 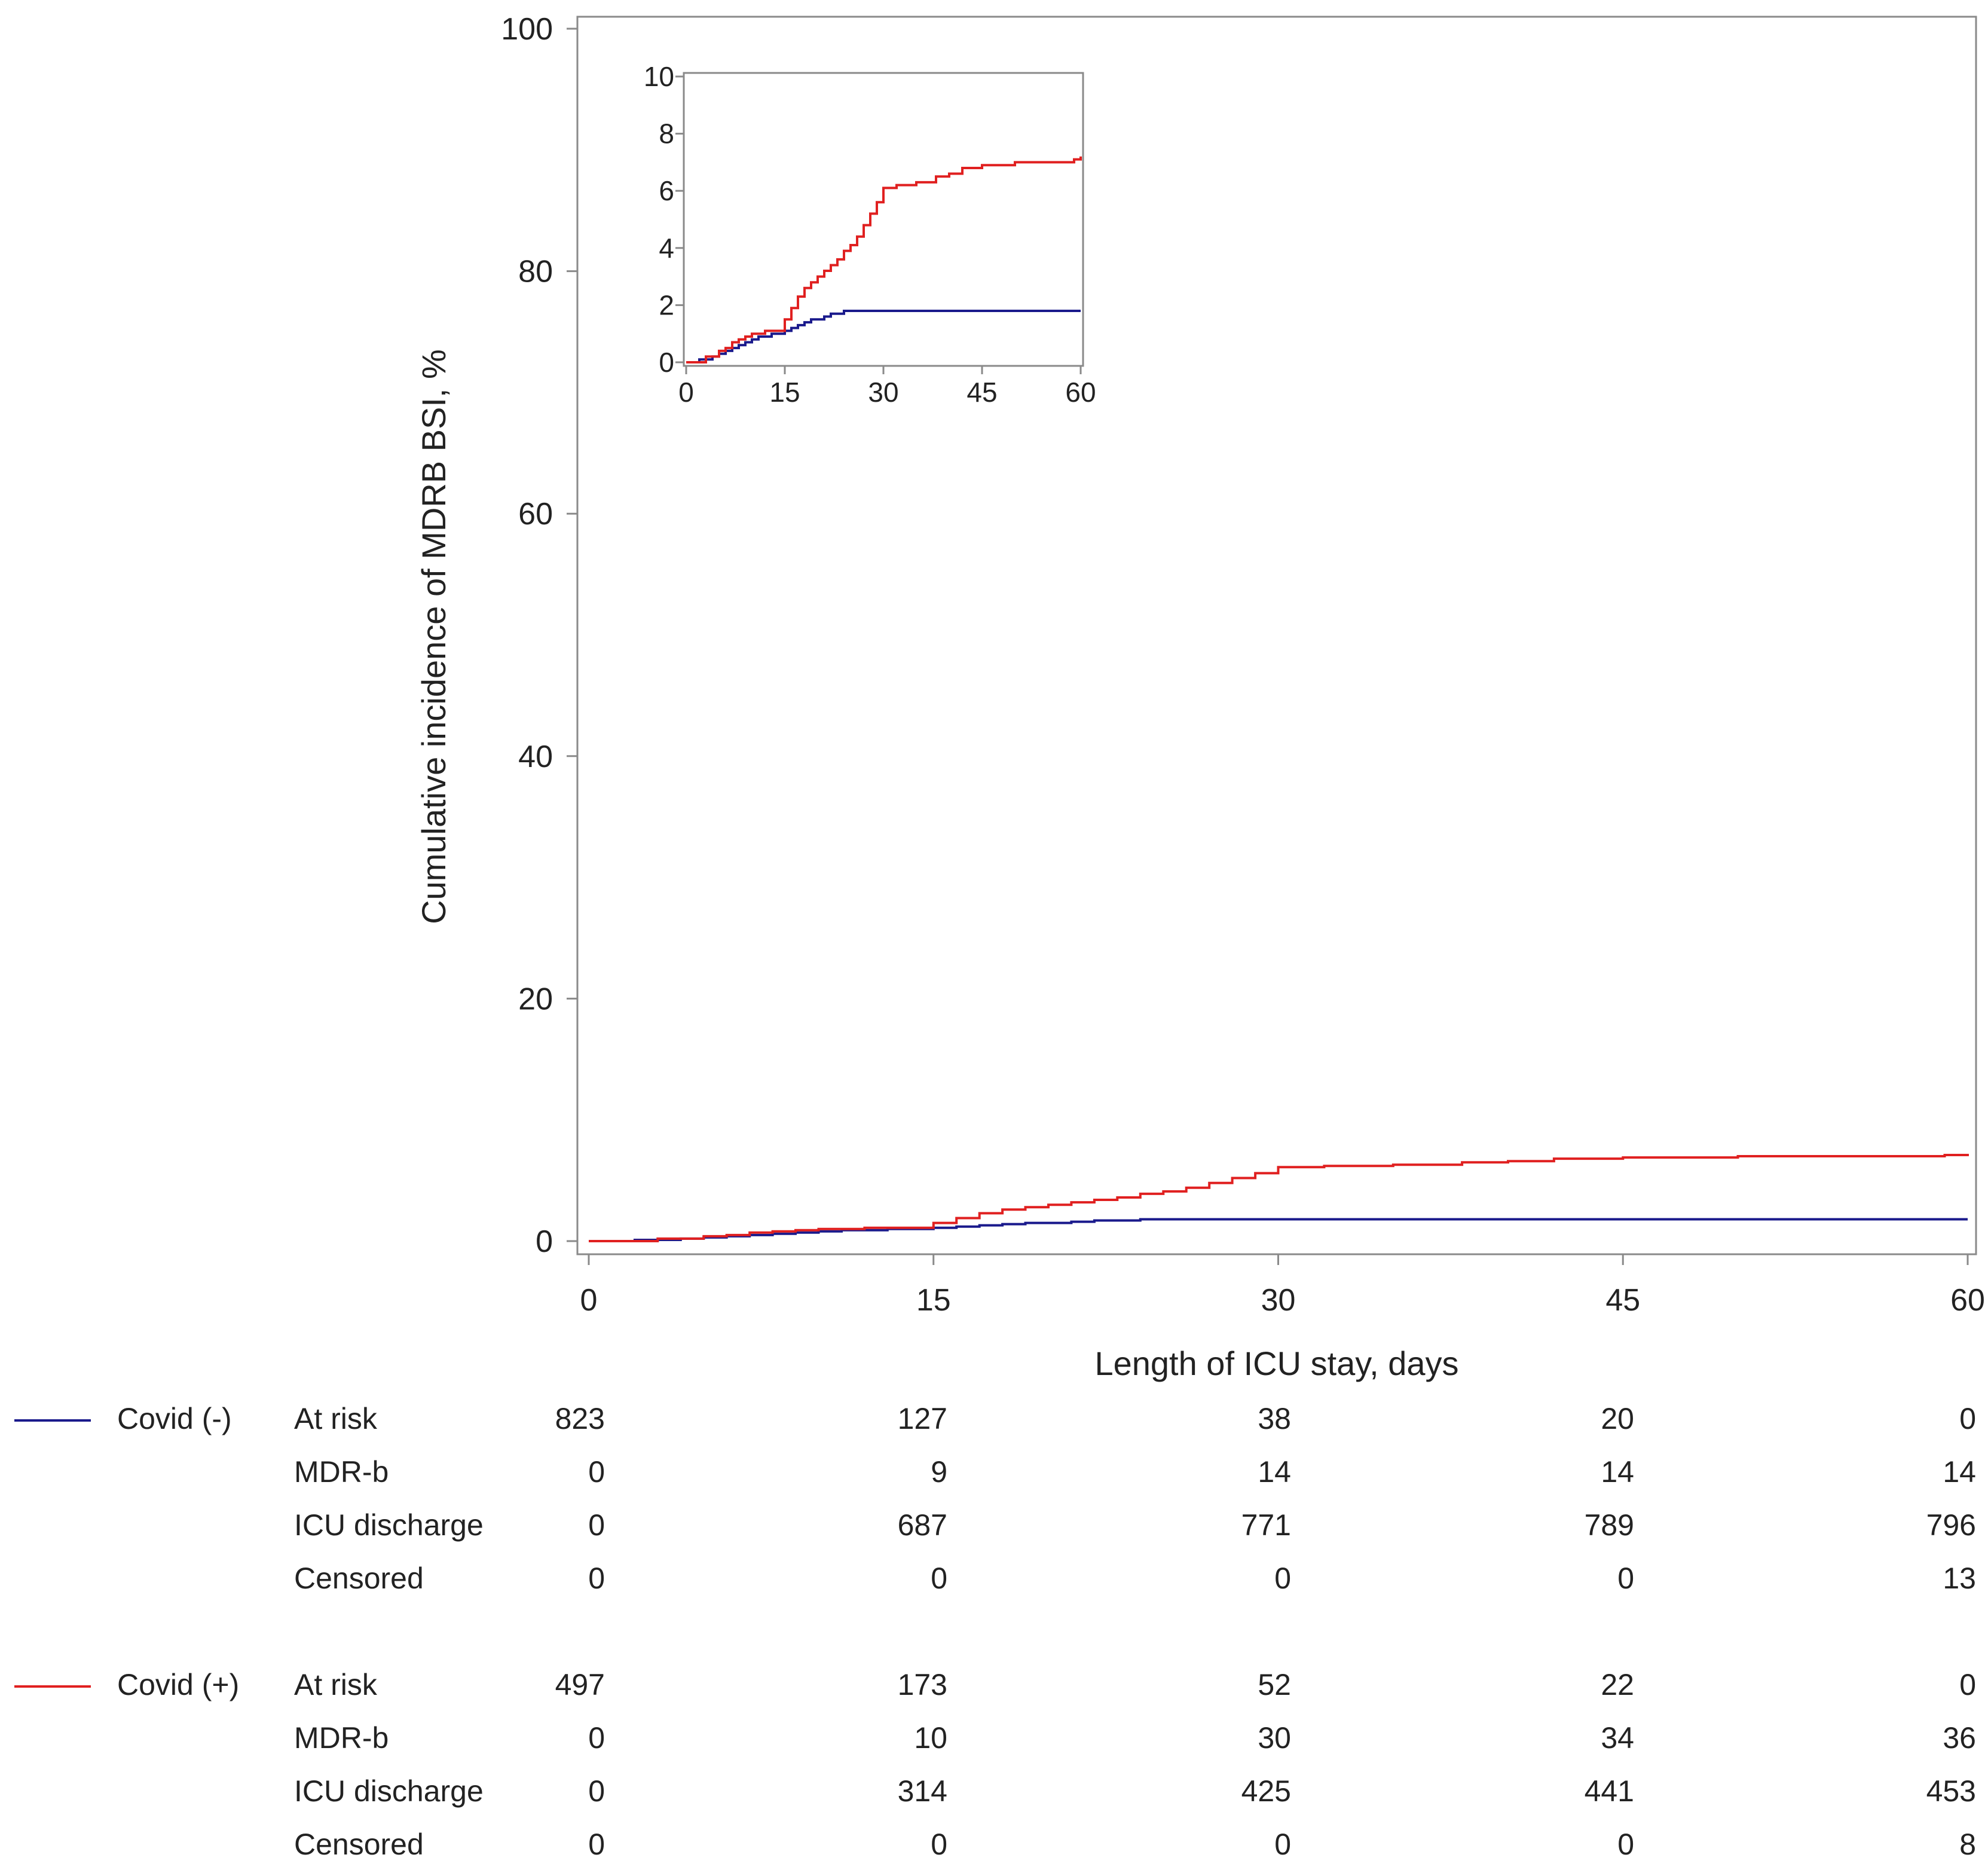 I want to click on risk-cell-value: 441, so click(x=1609, y=1791).